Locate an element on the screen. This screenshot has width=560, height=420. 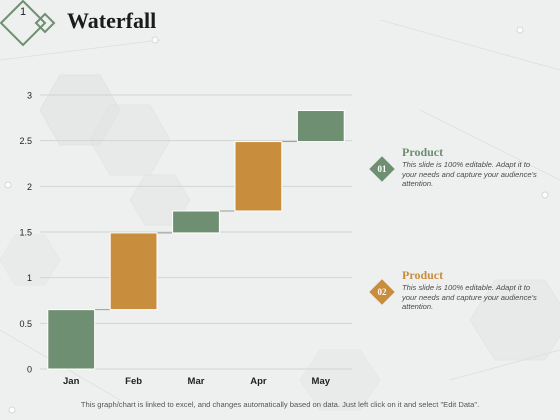
x-tick-label: Mar is located at coordinates (196, 381).